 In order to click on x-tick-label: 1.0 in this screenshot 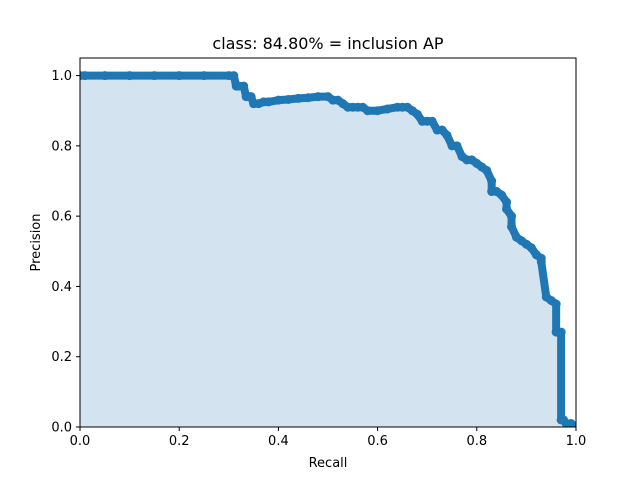, I will do `click(576, 441)`.